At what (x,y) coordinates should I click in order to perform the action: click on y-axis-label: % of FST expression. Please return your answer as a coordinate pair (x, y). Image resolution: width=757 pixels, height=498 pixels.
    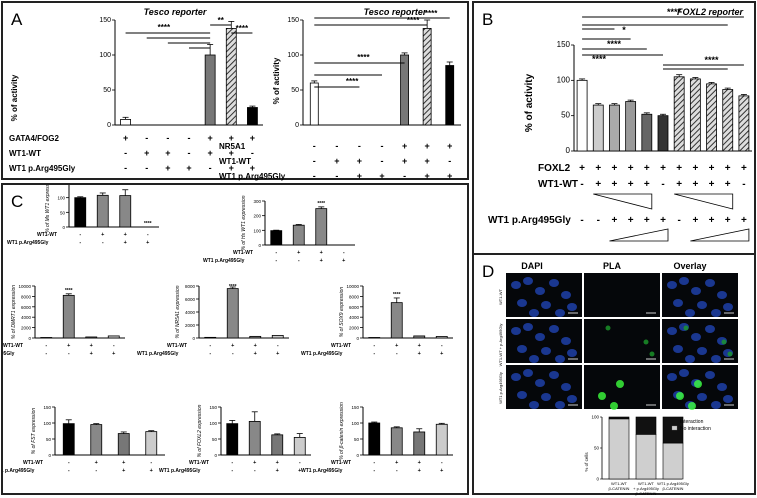
    Looking at the image, I should click on (34, 431).